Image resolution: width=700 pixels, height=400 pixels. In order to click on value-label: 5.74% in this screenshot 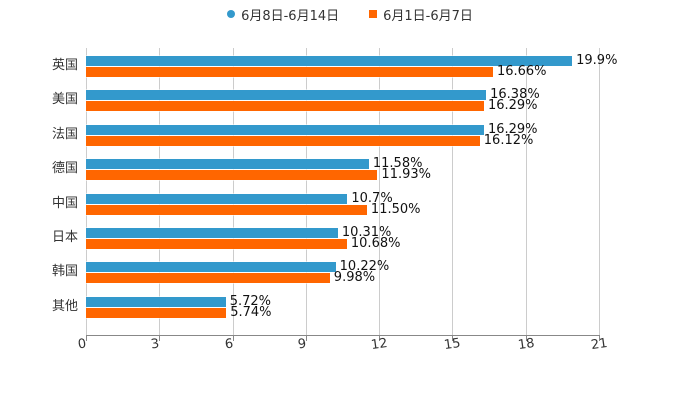, I will do `click(251, 312)`.